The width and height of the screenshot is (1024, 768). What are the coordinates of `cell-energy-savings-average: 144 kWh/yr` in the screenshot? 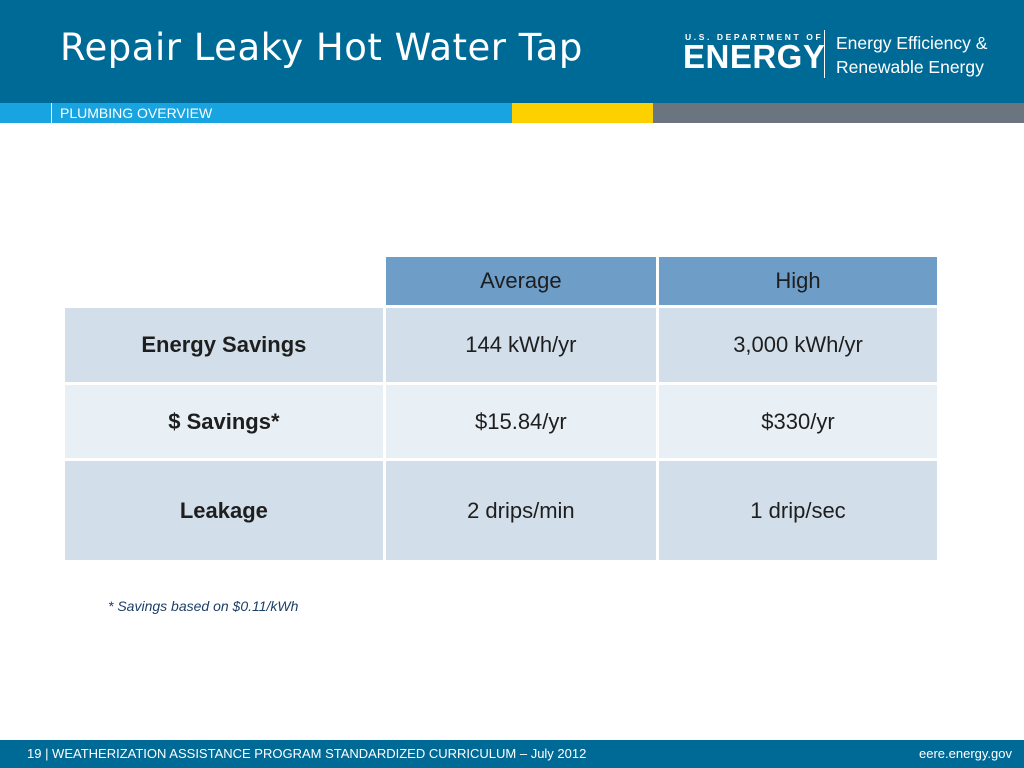 It's located at (520, 345).